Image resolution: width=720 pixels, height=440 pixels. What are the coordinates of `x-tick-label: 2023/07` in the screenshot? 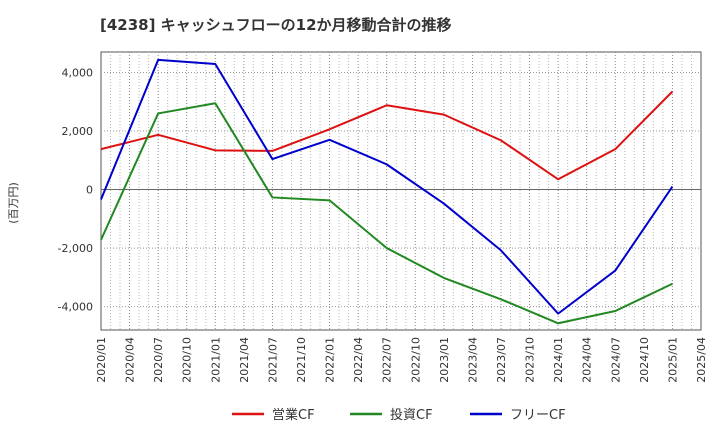 It's located at (501, 360).